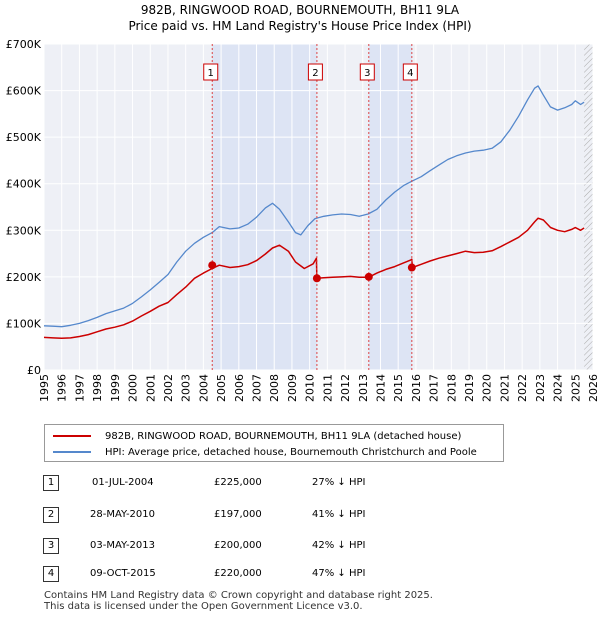 This screenshot has width=600, height=620. I want to click on y-tick-label: £200K, so click(24, 277).